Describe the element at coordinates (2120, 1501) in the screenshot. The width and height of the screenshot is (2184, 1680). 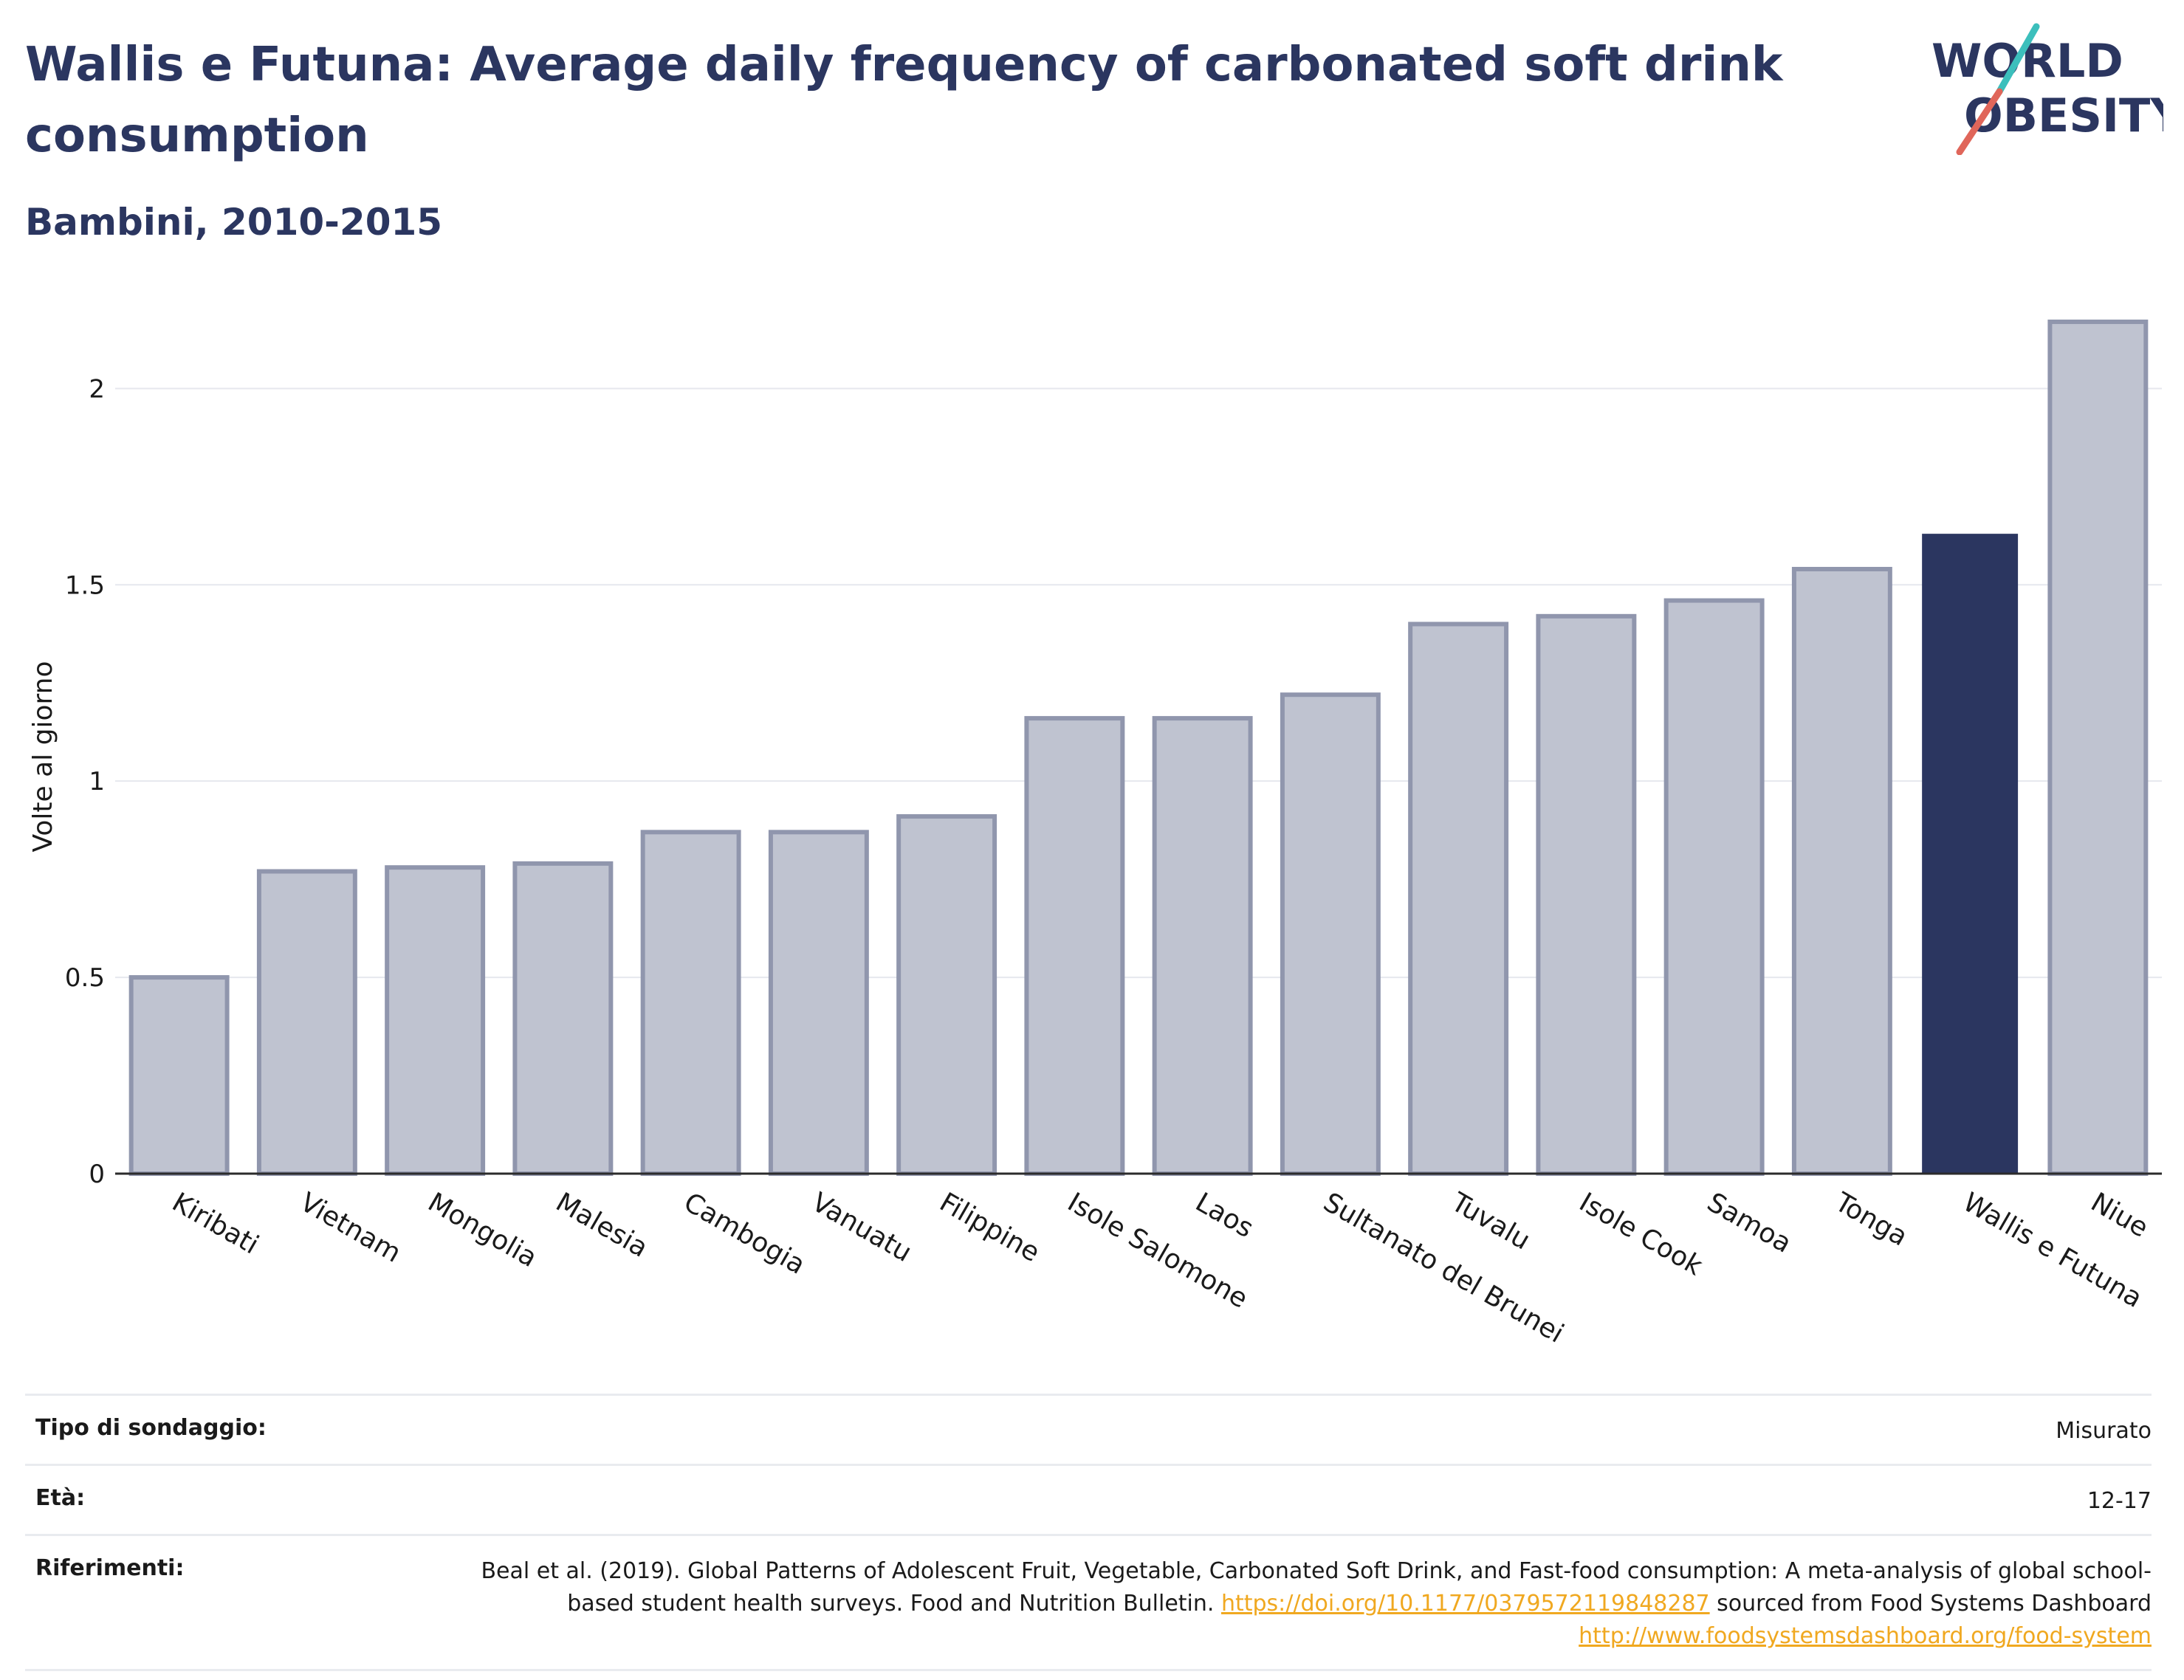
I see `age-value: 12-17` at that location.